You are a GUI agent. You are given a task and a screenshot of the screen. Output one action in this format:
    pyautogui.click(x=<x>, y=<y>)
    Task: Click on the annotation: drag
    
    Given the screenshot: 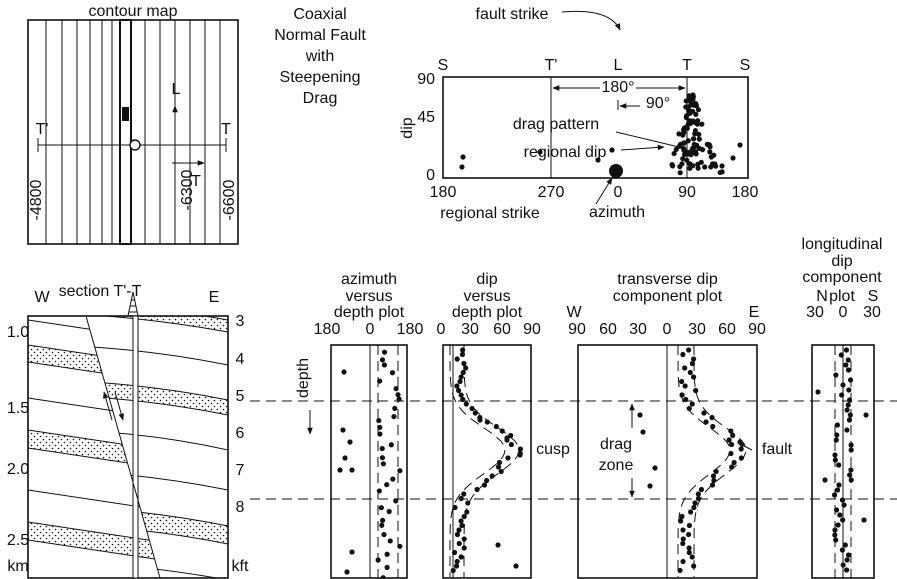 What is the action you would take?
    pyautogui.click(x=616, y=444)
    